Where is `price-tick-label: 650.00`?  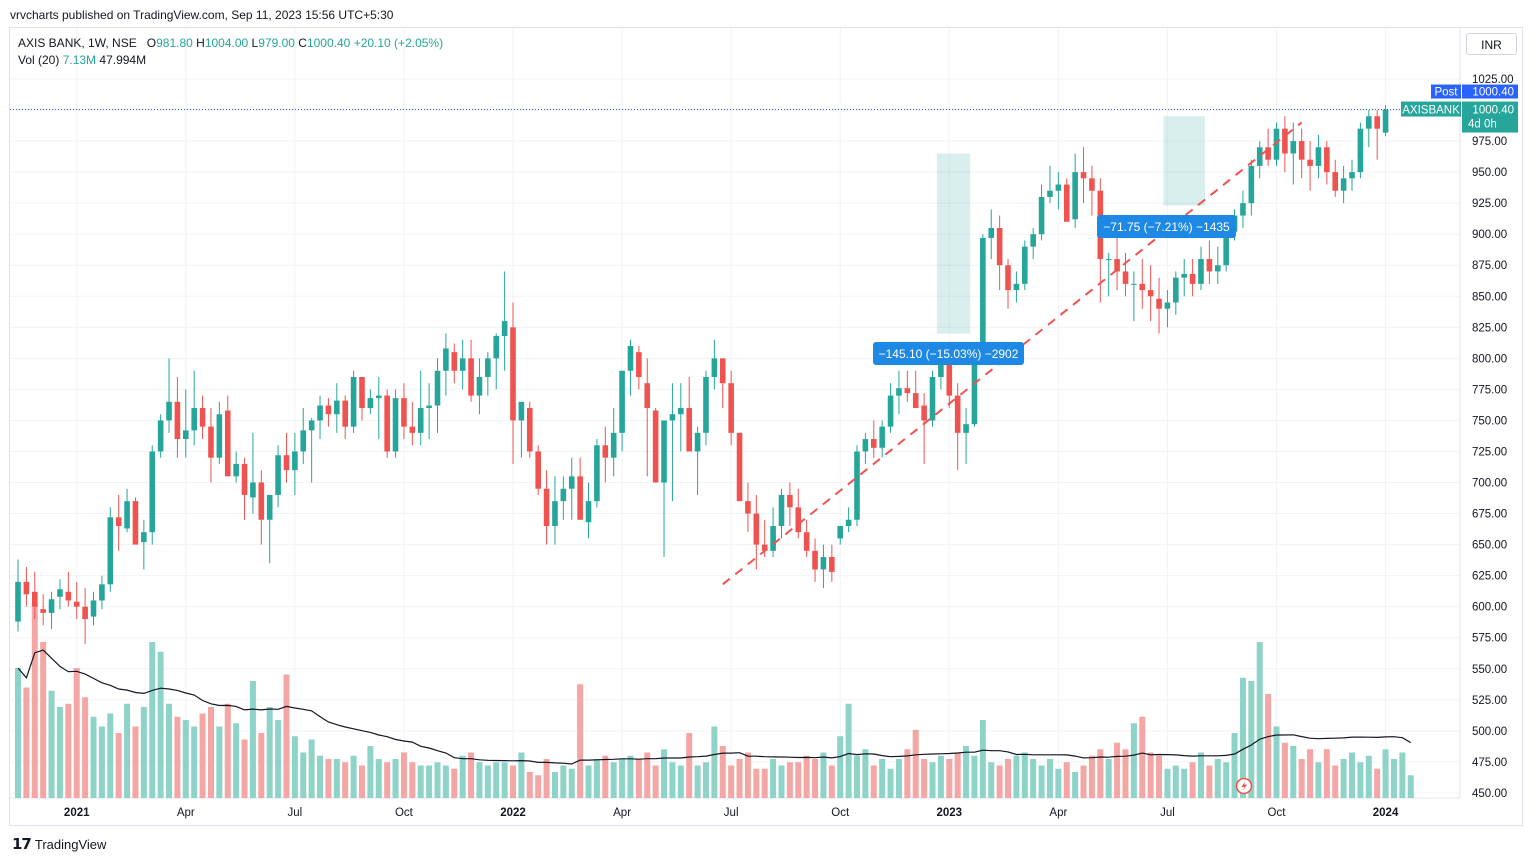
price-tick-label: 650.00 is located at coordinates (1489, 546).